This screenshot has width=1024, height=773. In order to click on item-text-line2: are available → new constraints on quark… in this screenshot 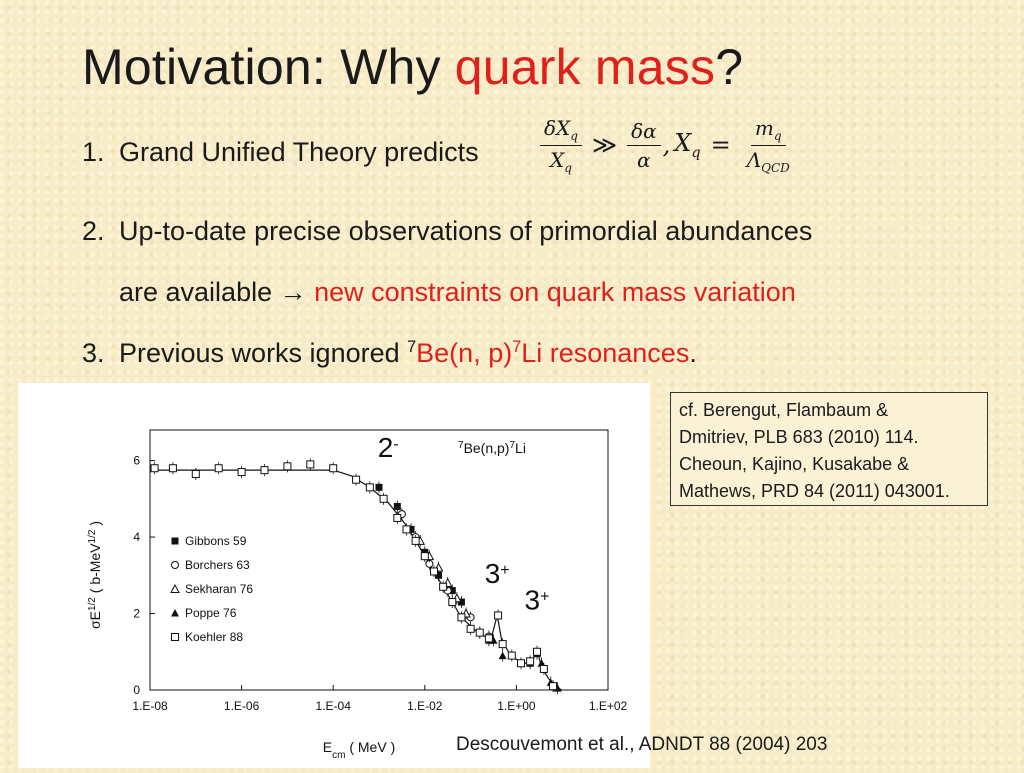, I will do `click(457, 292)`.